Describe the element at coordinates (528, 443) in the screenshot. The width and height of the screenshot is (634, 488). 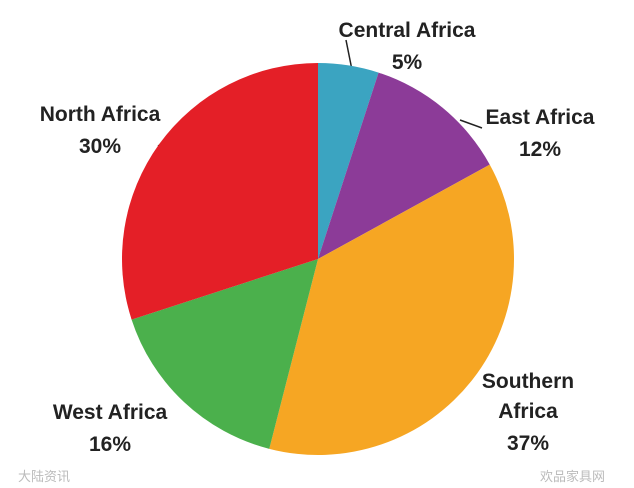
I see `value-label: 37%` at that location.